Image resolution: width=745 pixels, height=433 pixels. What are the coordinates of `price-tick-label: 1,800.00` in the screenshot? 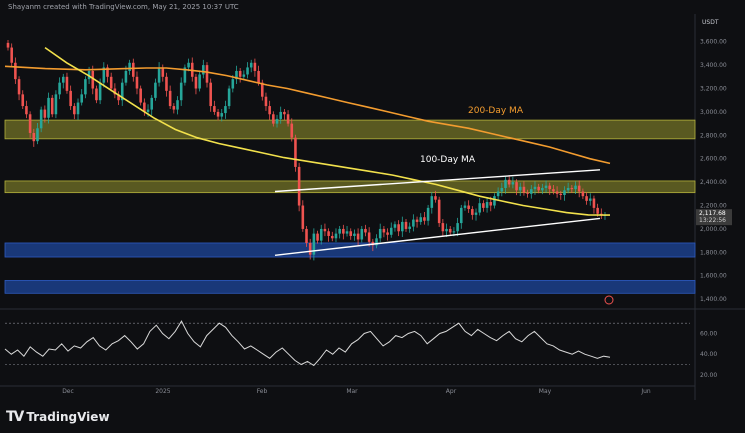 It's located at (713, 252).